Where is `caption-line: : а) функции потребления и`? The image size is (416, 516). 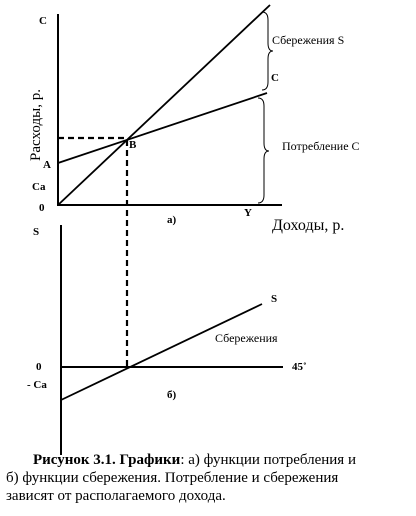 caption-line: : а) функции потребления и is located at coordinates (268, 460).